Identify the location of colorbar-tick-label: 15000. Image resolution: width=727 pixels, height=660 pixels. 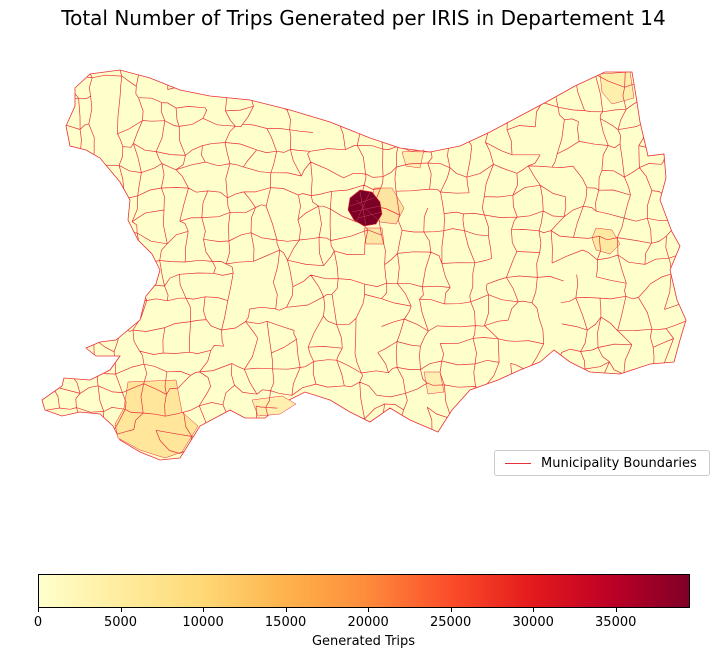
(285, 622).